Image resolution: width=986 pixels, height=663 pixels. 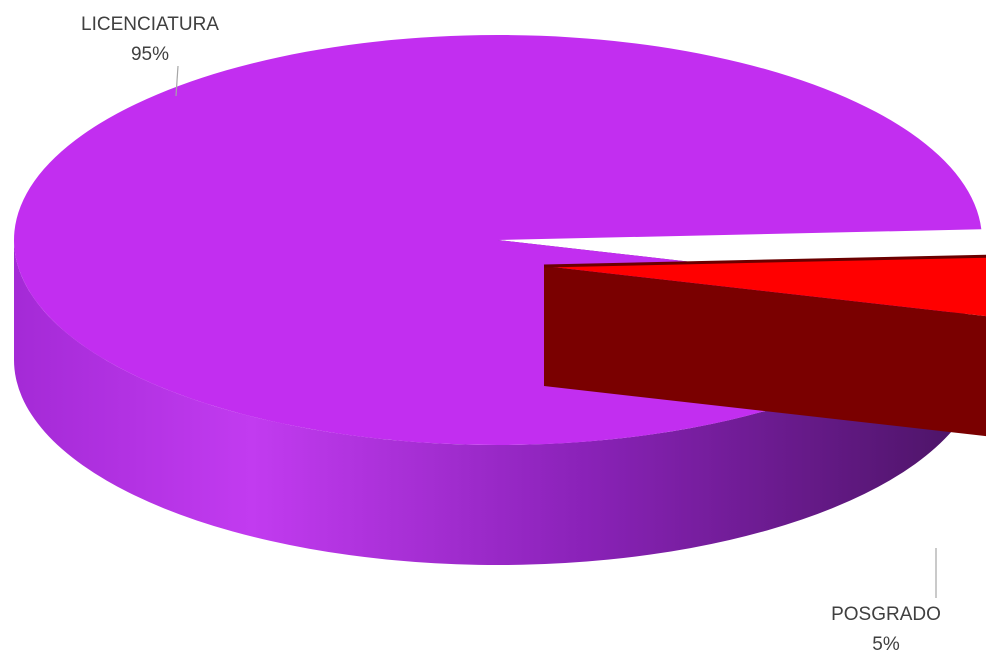 I want to click on slice-edge-posgrado, so click(x=764, y=261).